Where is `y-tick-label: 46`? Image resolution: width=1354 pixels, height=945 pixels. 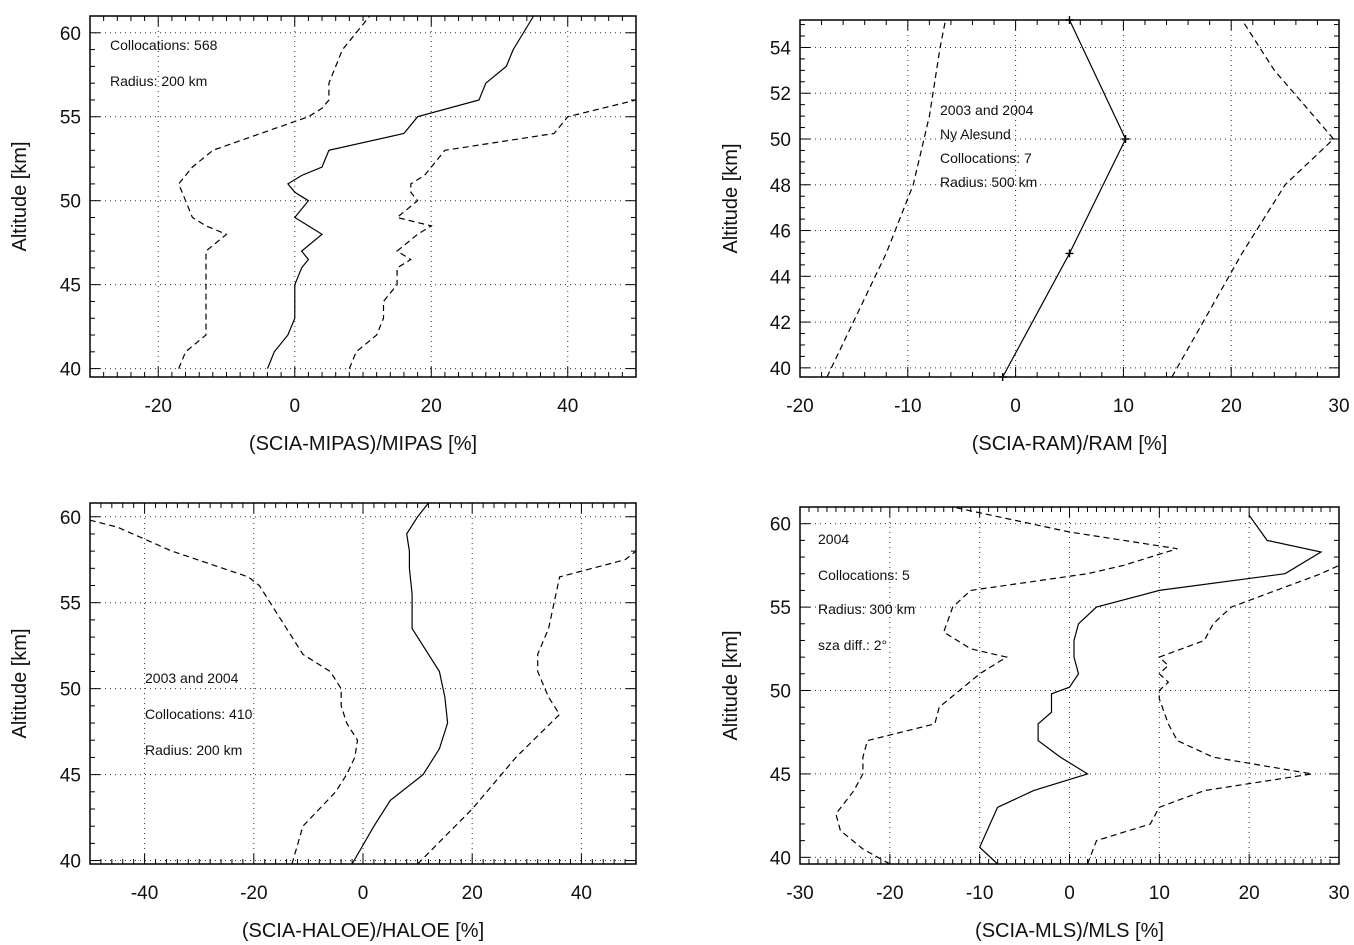
y-tick-label: 46 is located at coordinates (780, 232).